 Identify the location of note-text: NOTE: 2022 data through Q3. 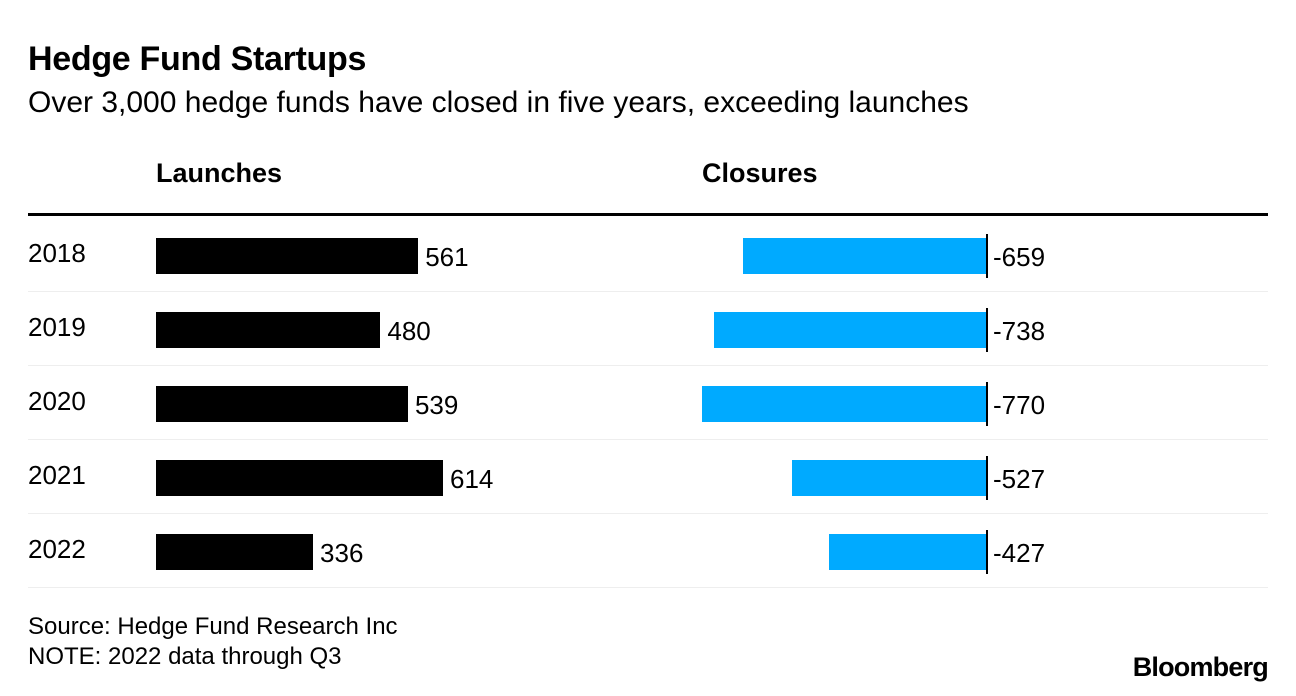
(185, 656).